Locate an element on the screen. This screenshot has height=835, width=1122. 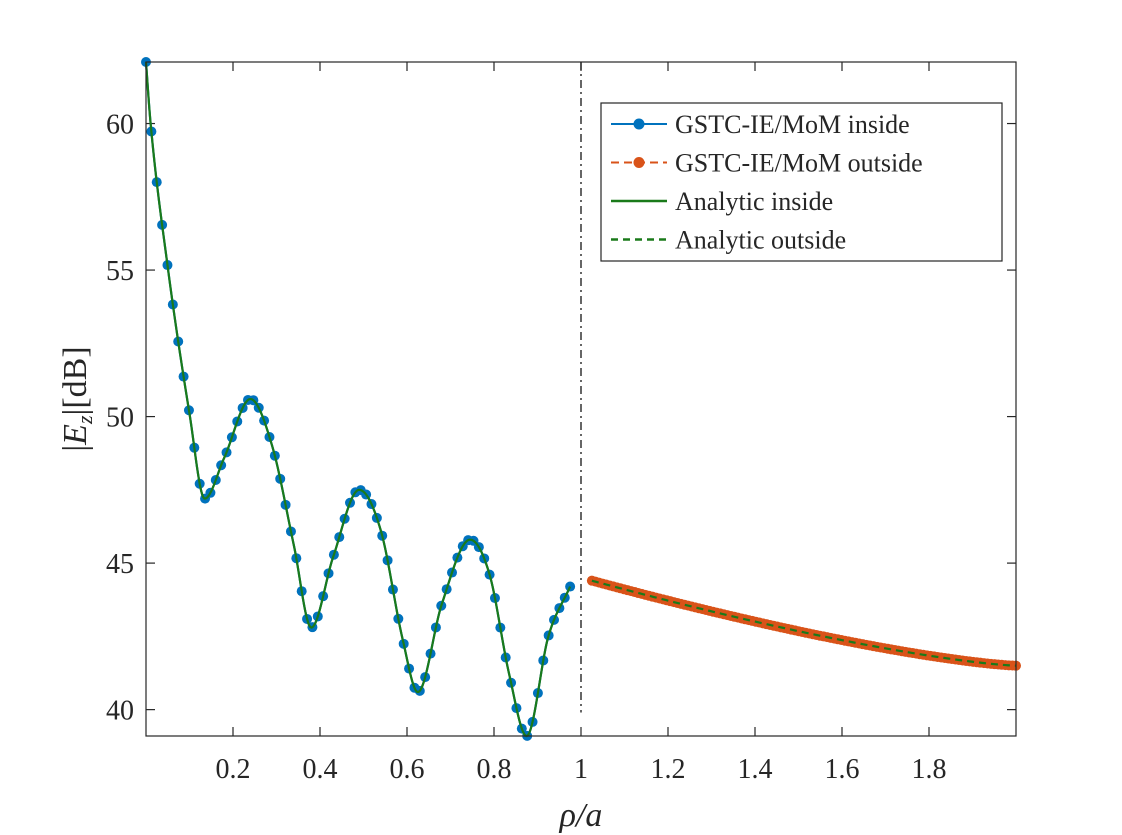
legend-label: GSTC-IE/MoM inside is located at coordinates (792, 124).